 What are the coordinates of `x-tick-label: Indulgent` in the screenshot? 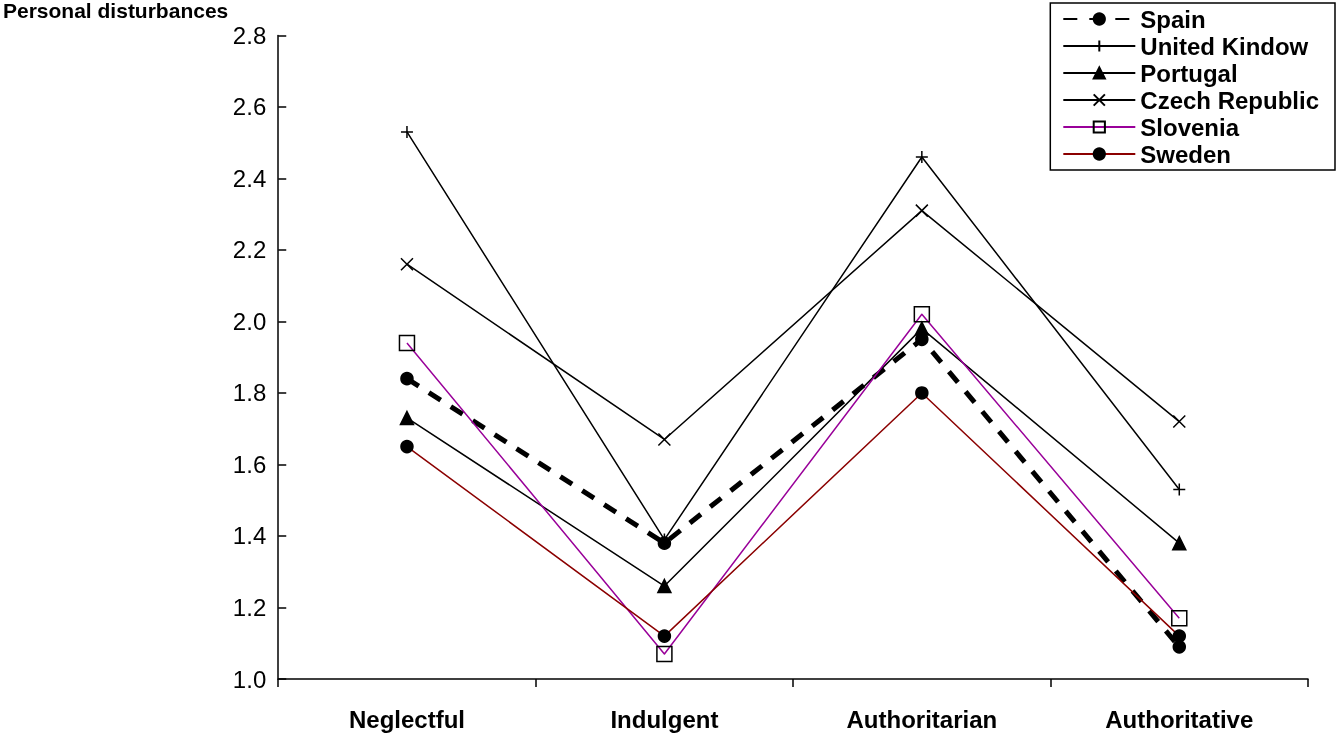 It's located at (664, 719).